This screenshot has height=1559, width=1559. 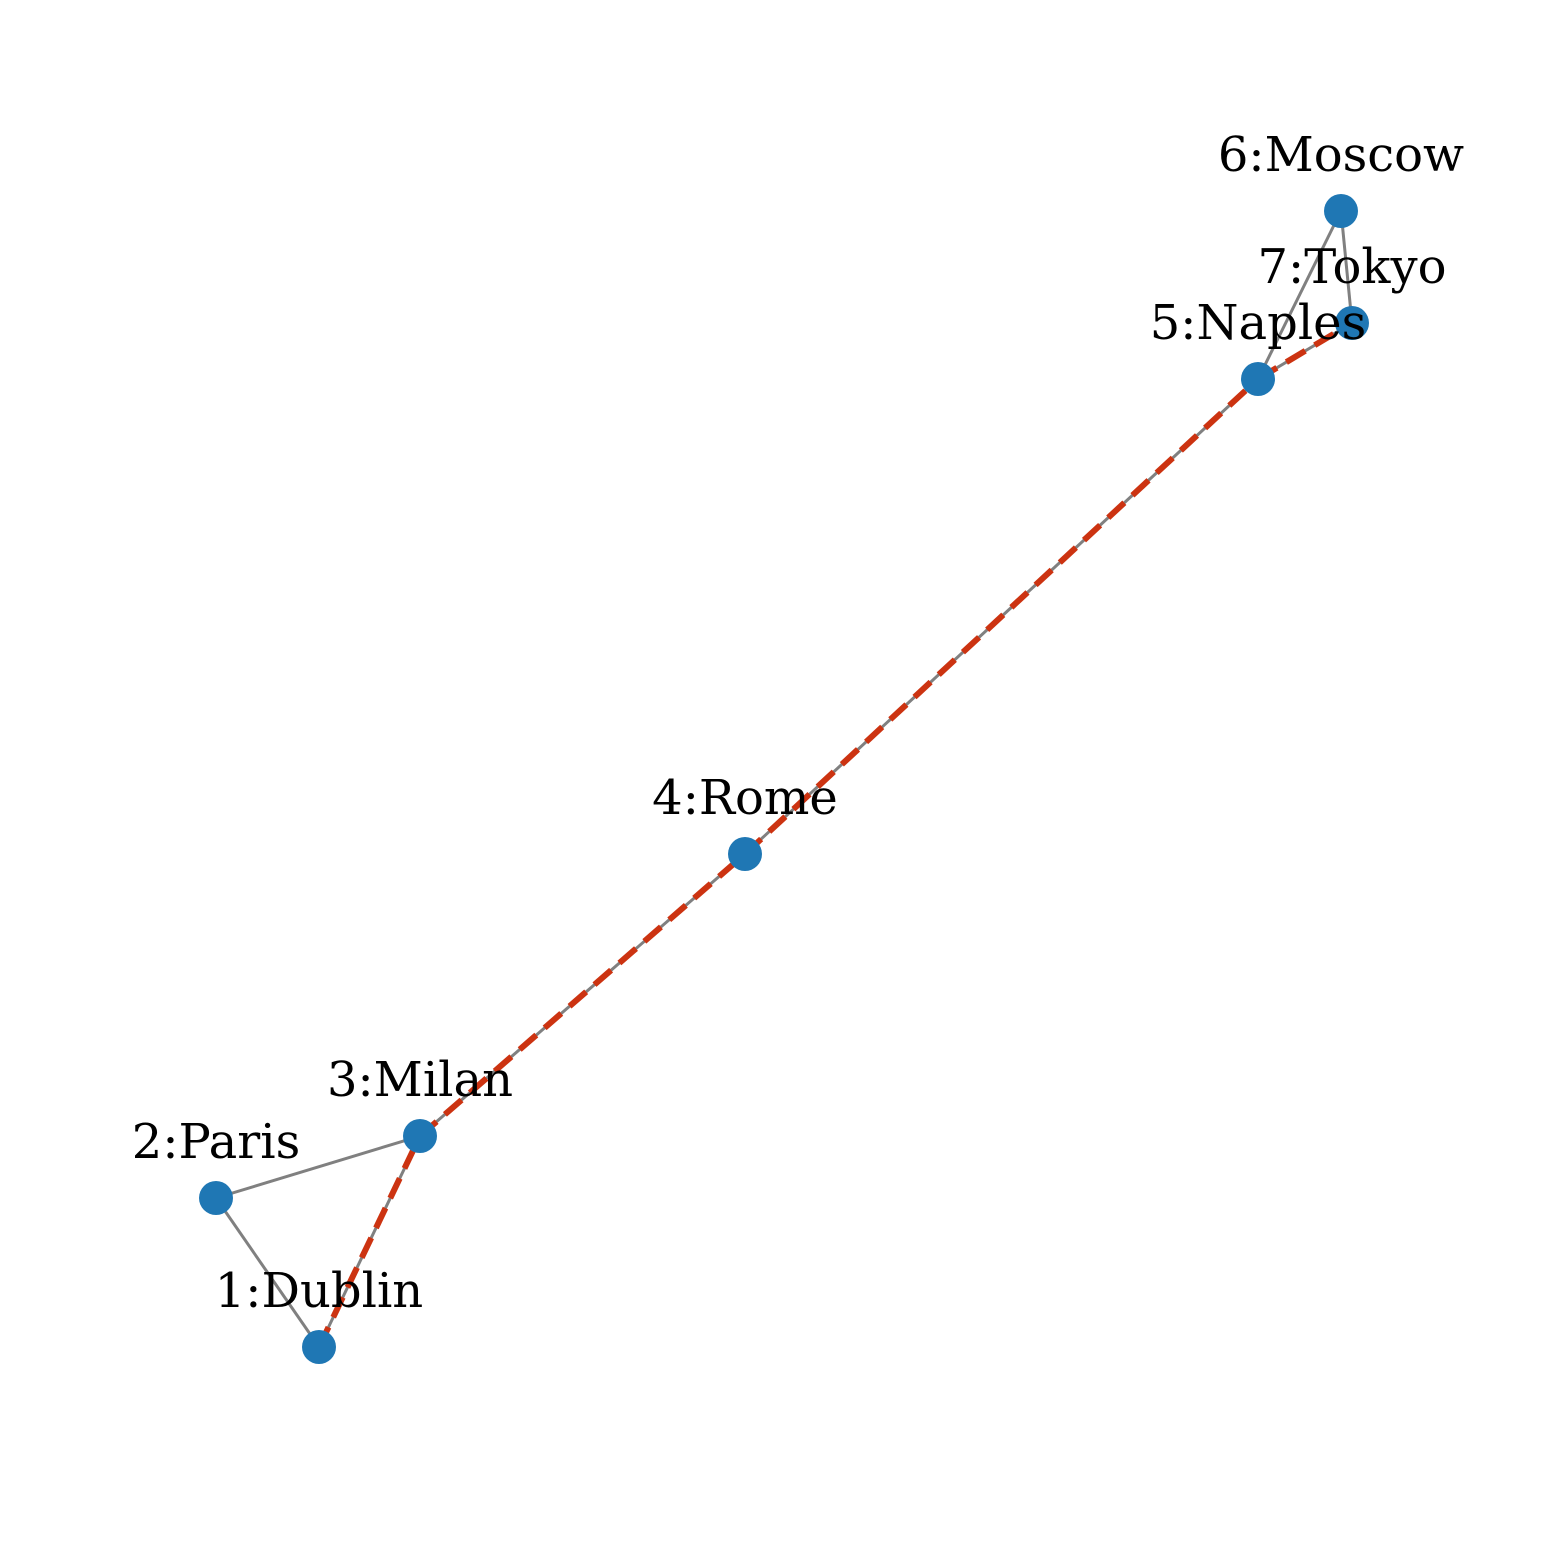 I want to click on node-label-paris: 2:Paris, so click(x=216, y=1142).